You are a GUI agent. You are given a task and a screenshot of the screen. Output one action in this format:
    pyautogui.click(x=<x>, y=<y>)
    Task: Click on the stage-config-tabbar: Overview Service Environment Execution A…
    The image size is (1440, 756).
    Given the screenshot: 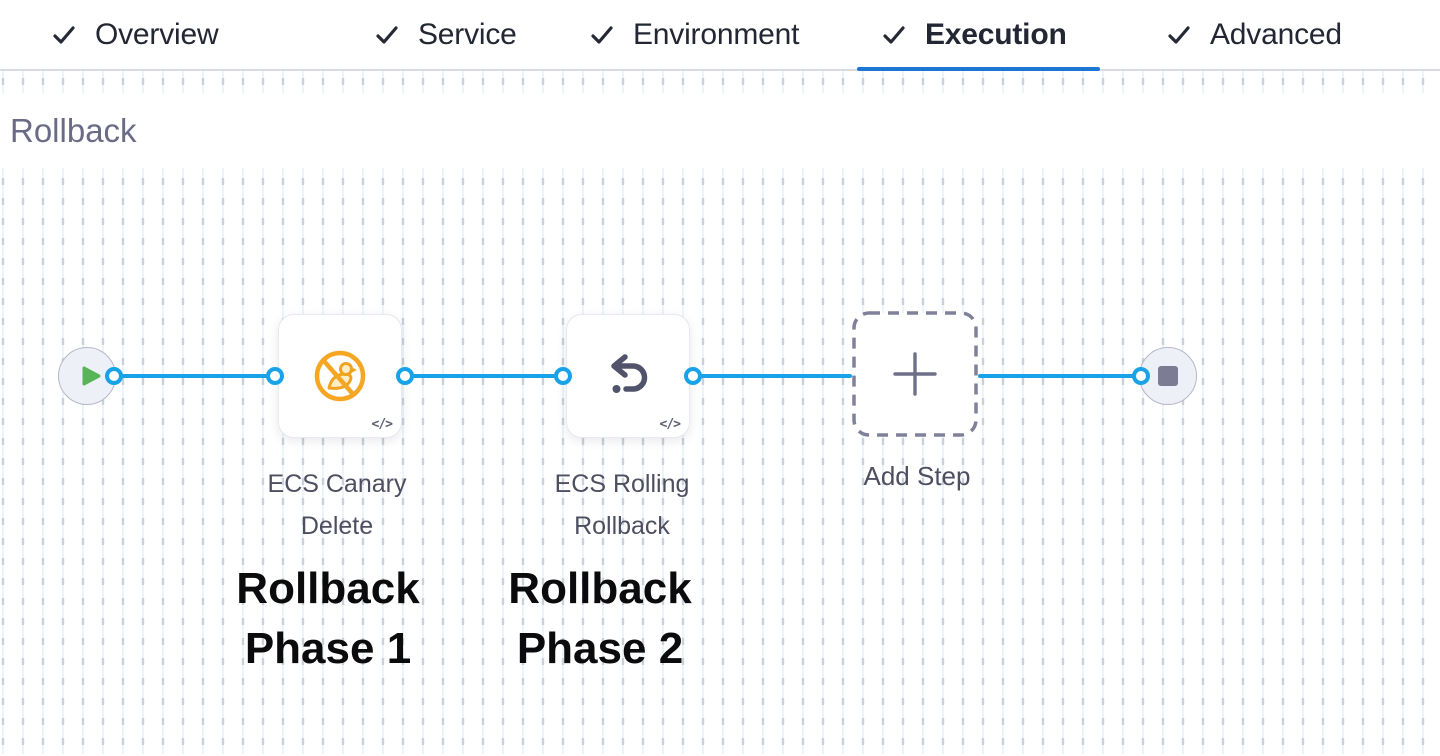 What is the action you would take?
    pyautogui.click(x=720, y=35)
    